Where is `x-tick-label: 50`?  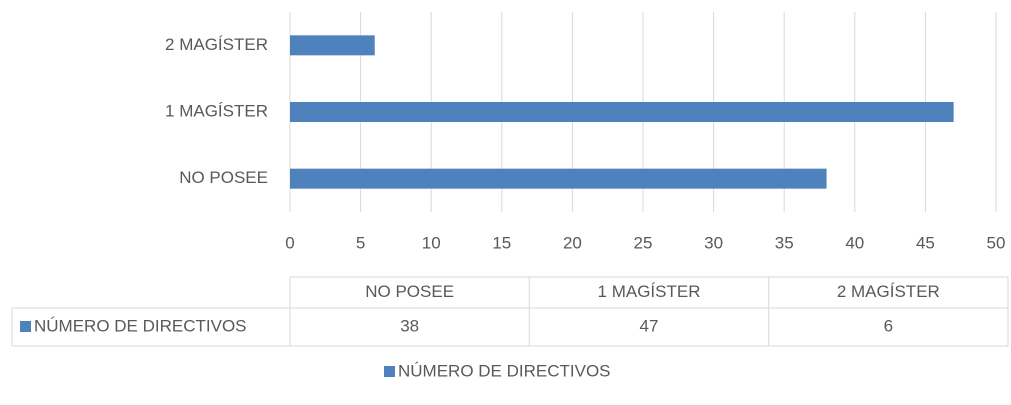 x-tick-label: 50 is located at coordinates (996, 242).